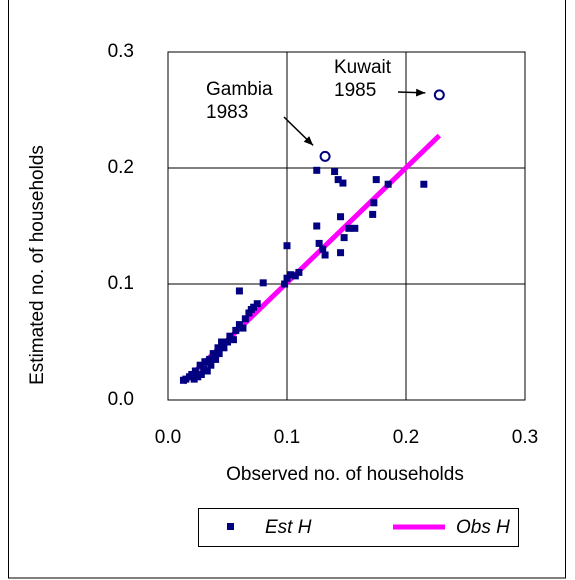  I want to click on legend-box, so click(358, 527).